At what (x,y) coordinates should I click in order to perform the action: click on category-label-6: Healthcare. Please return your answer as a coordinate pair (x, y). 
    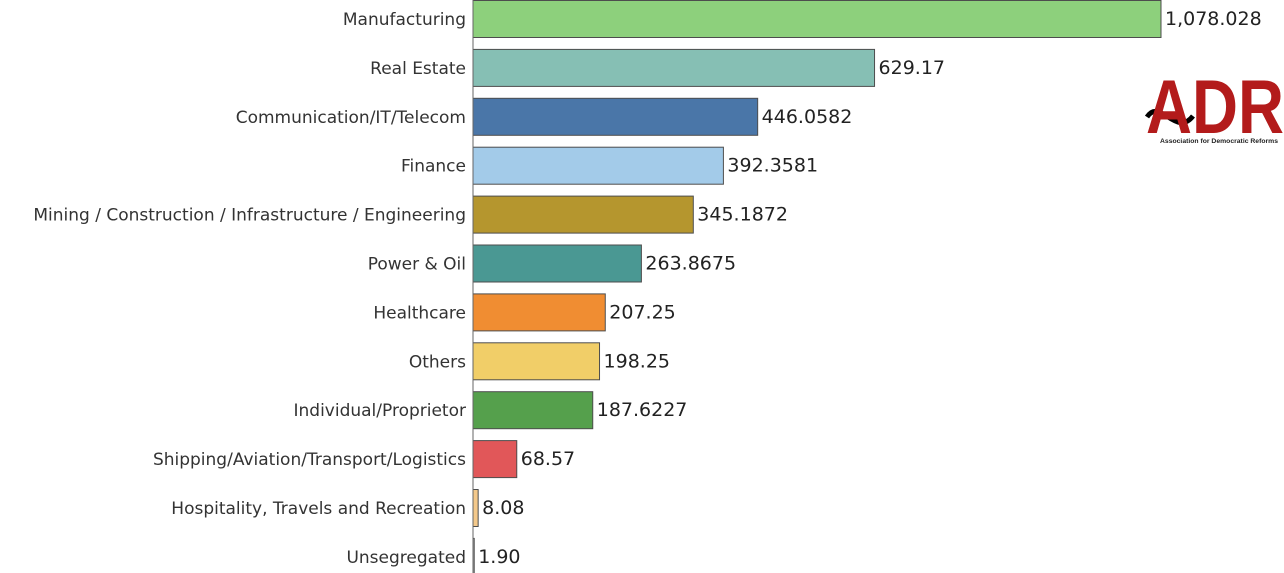
    Looking at the image, I should click on (419, 313).